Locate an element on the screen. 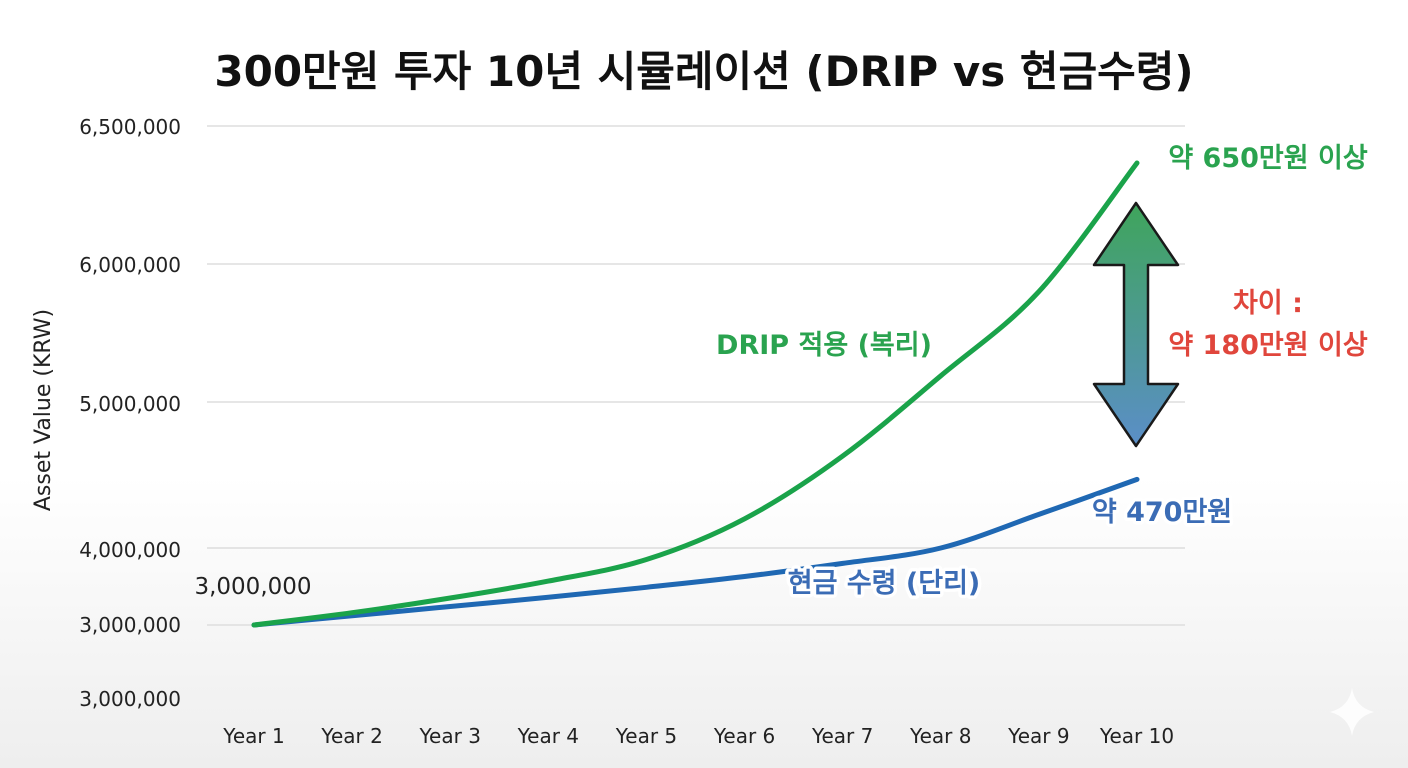 The image size is (1408, 768). x-tick-label: Year 6 is located at coordinates (744, 736).